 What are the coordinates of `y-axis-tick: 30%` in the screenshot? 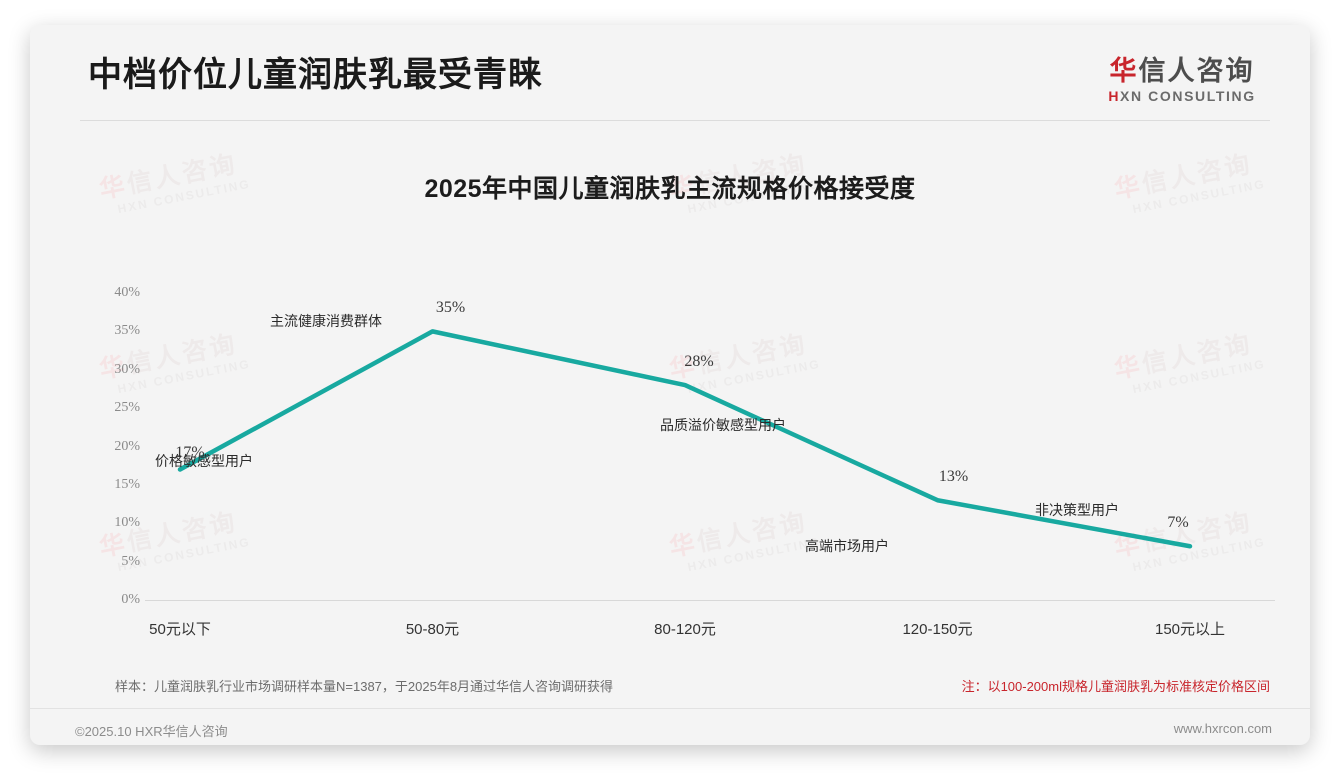 It's located at (127, 369).